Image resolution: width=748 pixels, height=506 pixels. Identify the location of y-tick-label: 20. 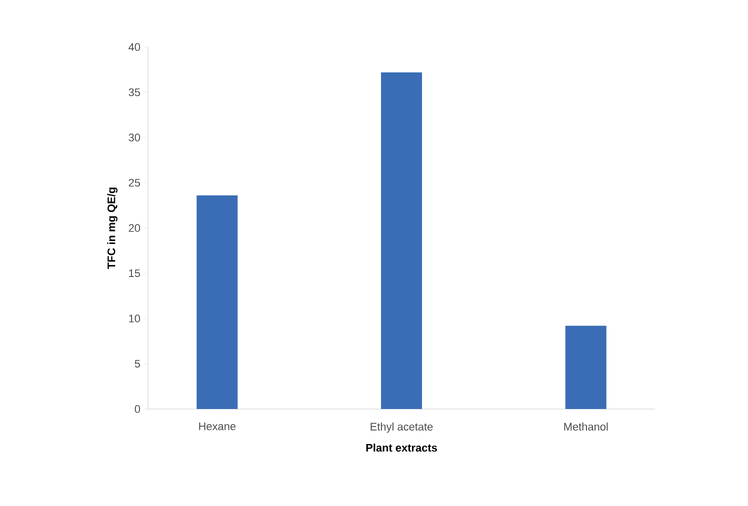
(134, 228).